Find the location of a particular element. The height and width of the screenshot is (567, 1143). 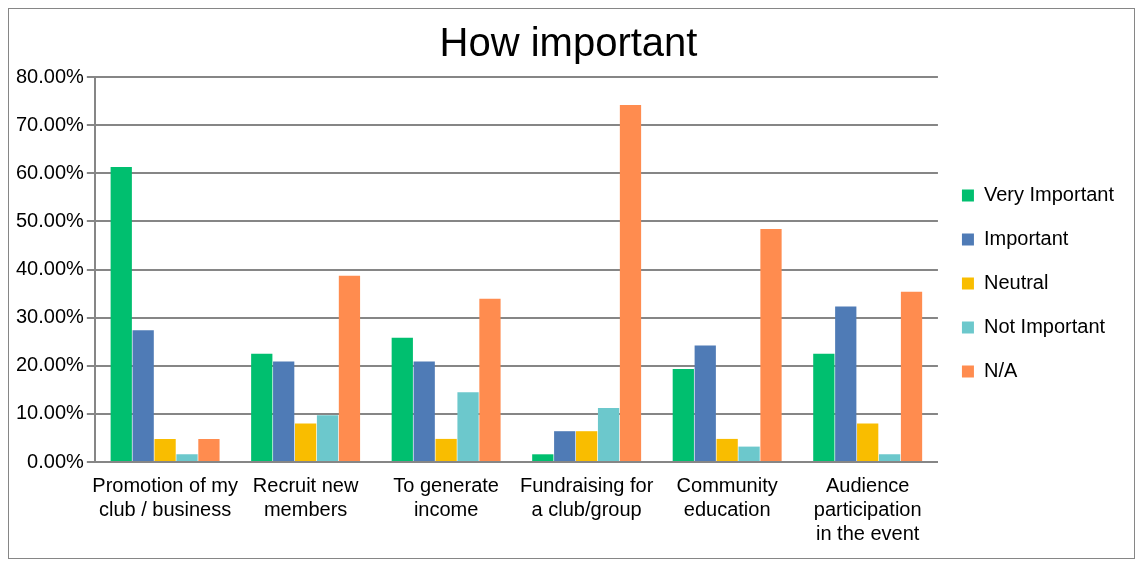

x-tick-label: Promotion of my club / business is located at coordinates (165, 496).